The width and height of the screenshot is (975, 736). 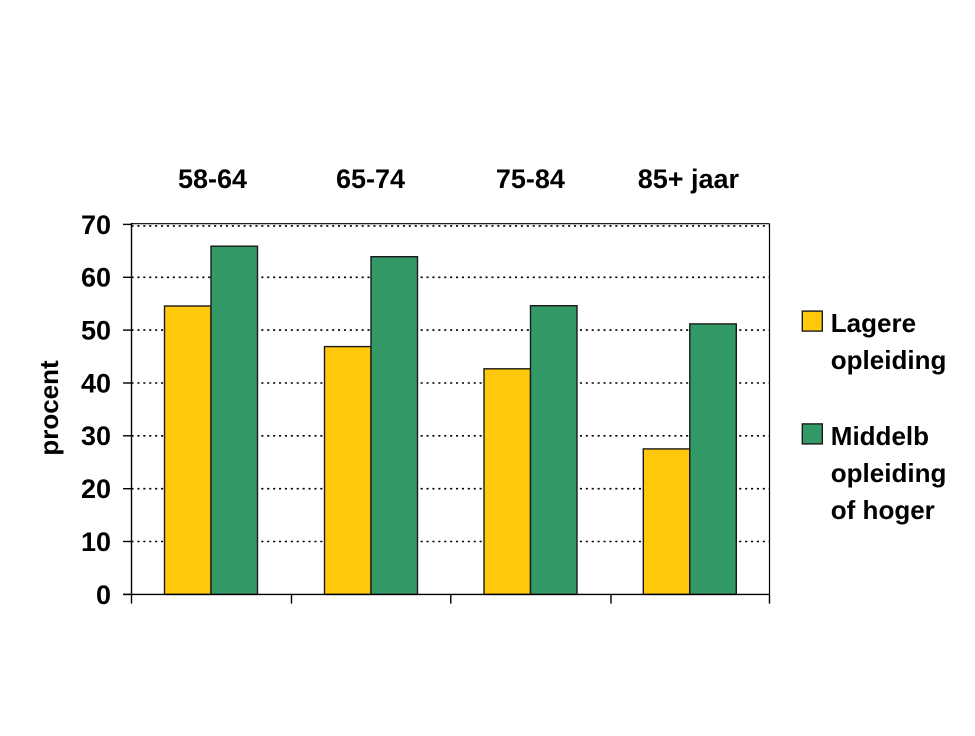 What do you see at coordinates (873, 323) in the screenshot?
I see `svg-text: Lagere` at bounding box center [873, 323].